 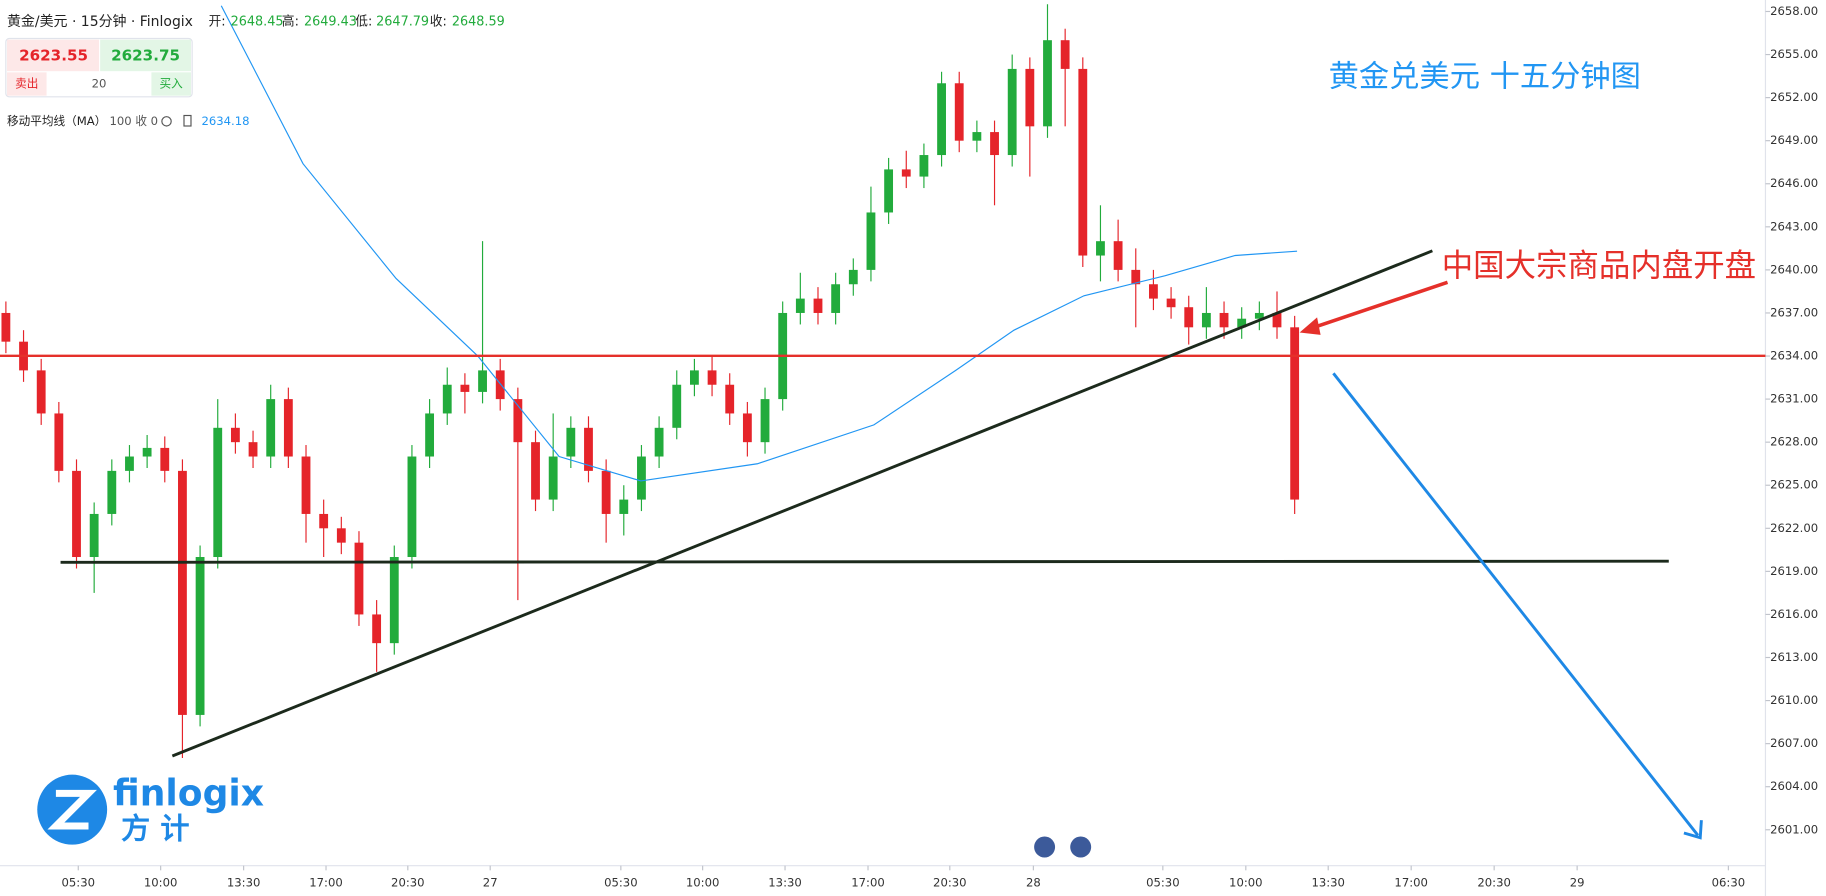 I want to click on logo-text: finlogix, so click(x=188, y=793).